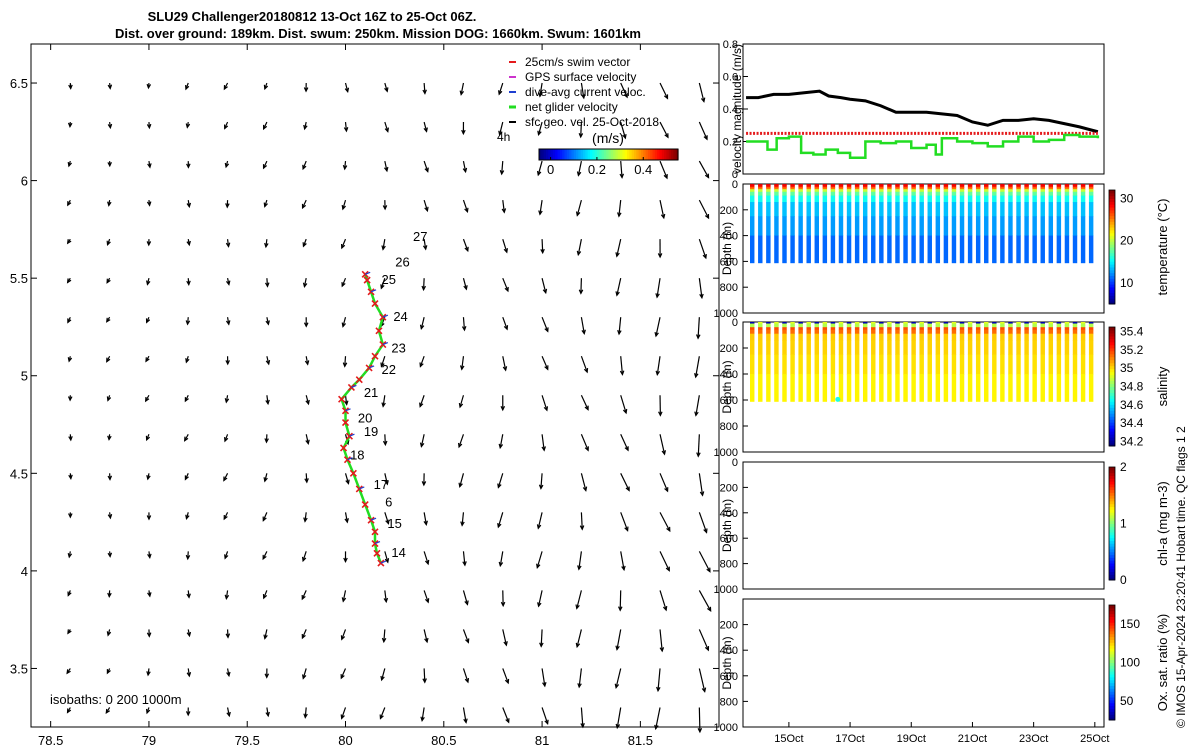 Image resolution: width=1200 pixels, height=750 pixels. What do you see at coordinates (24, 571) in the screenshot?
I see `map-y-tick-label: 4` at bounding box center [24, 571].